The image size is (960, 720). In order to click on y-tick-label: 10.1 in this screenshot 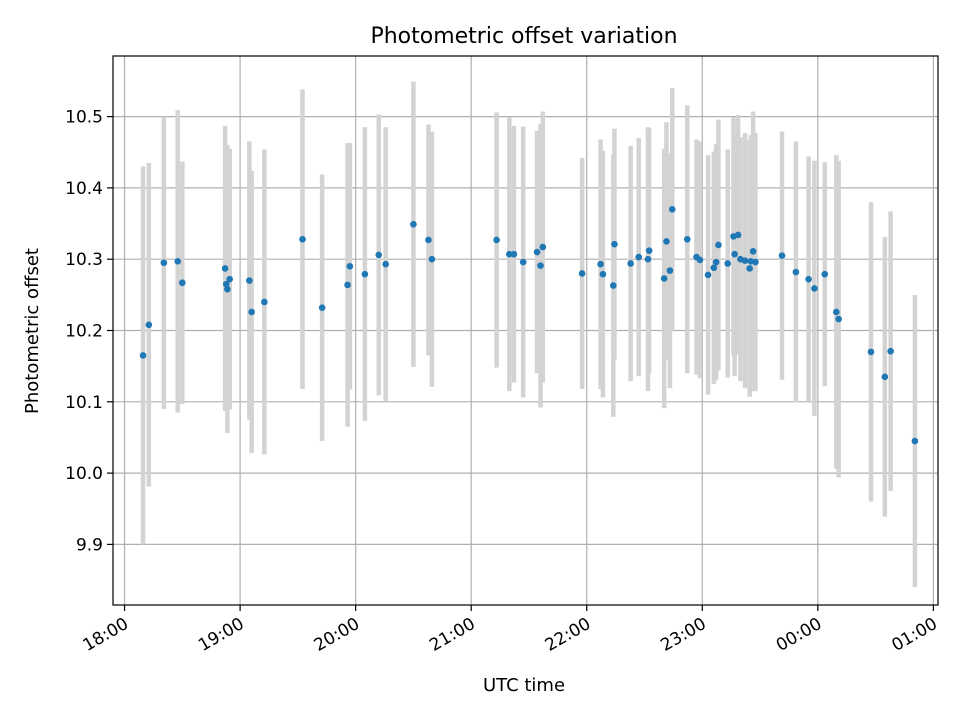, I will do `click(84, 403)`.